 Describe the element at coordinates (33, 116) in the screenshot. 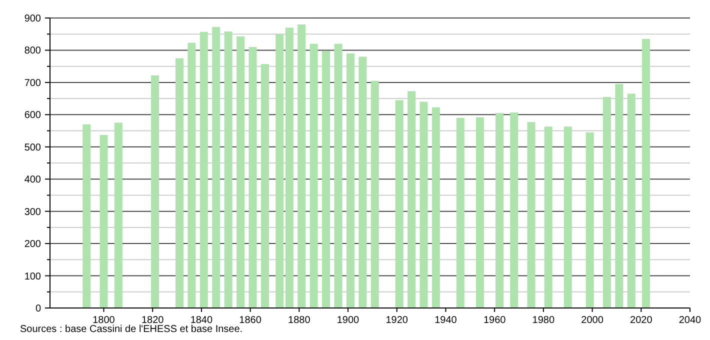

I see `y-tick-label: 600` at that location.